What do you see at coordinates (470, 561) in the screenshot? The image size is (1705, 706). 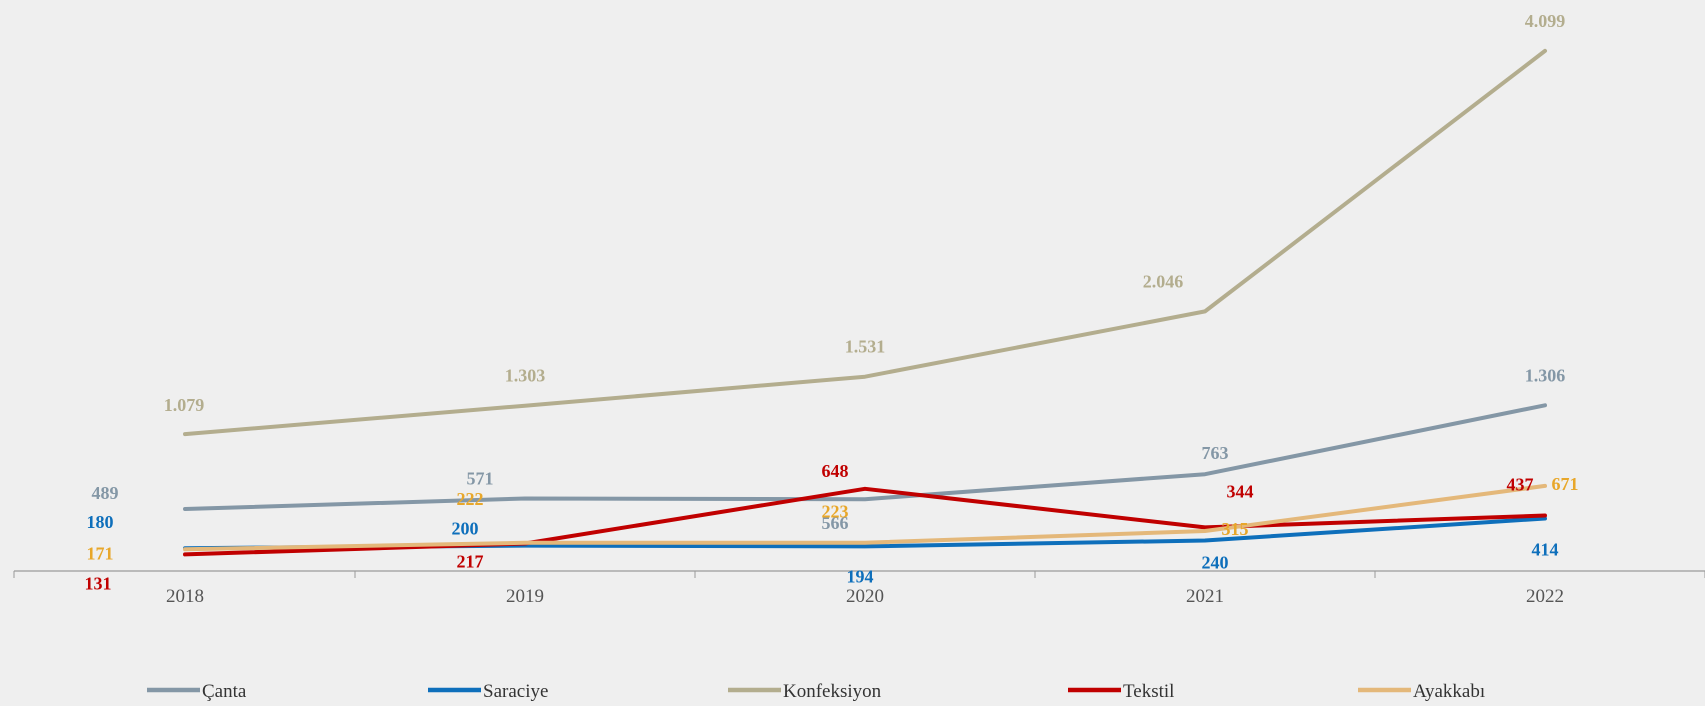 I see `data-label-tekstil: 217` at bounding box center [470, 561].